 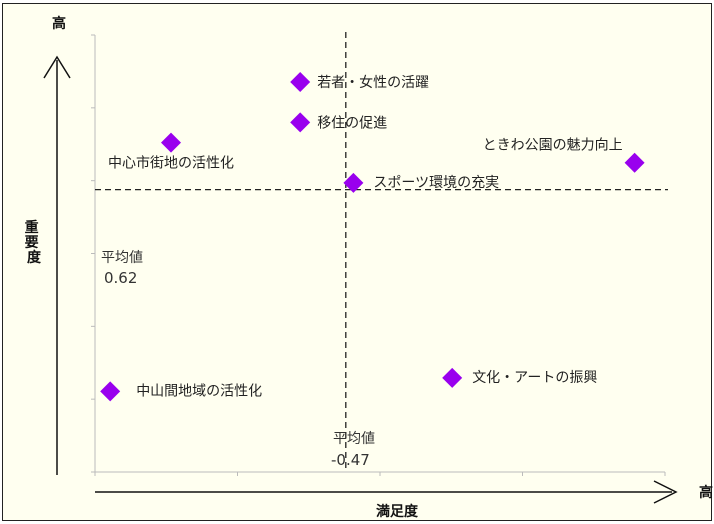 What do you see at coordinates (354, 439) in the screenshot?
I see `x-average-label: 平均値` at bounding box center [354, 439].